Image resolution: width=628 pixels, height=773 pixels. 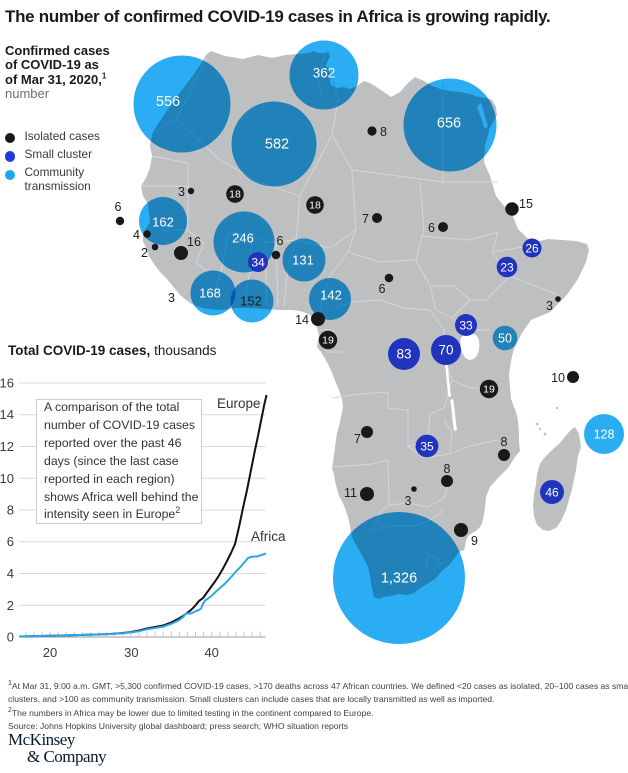 I want to click on svg-text: 0, so click(x=10, y=637).